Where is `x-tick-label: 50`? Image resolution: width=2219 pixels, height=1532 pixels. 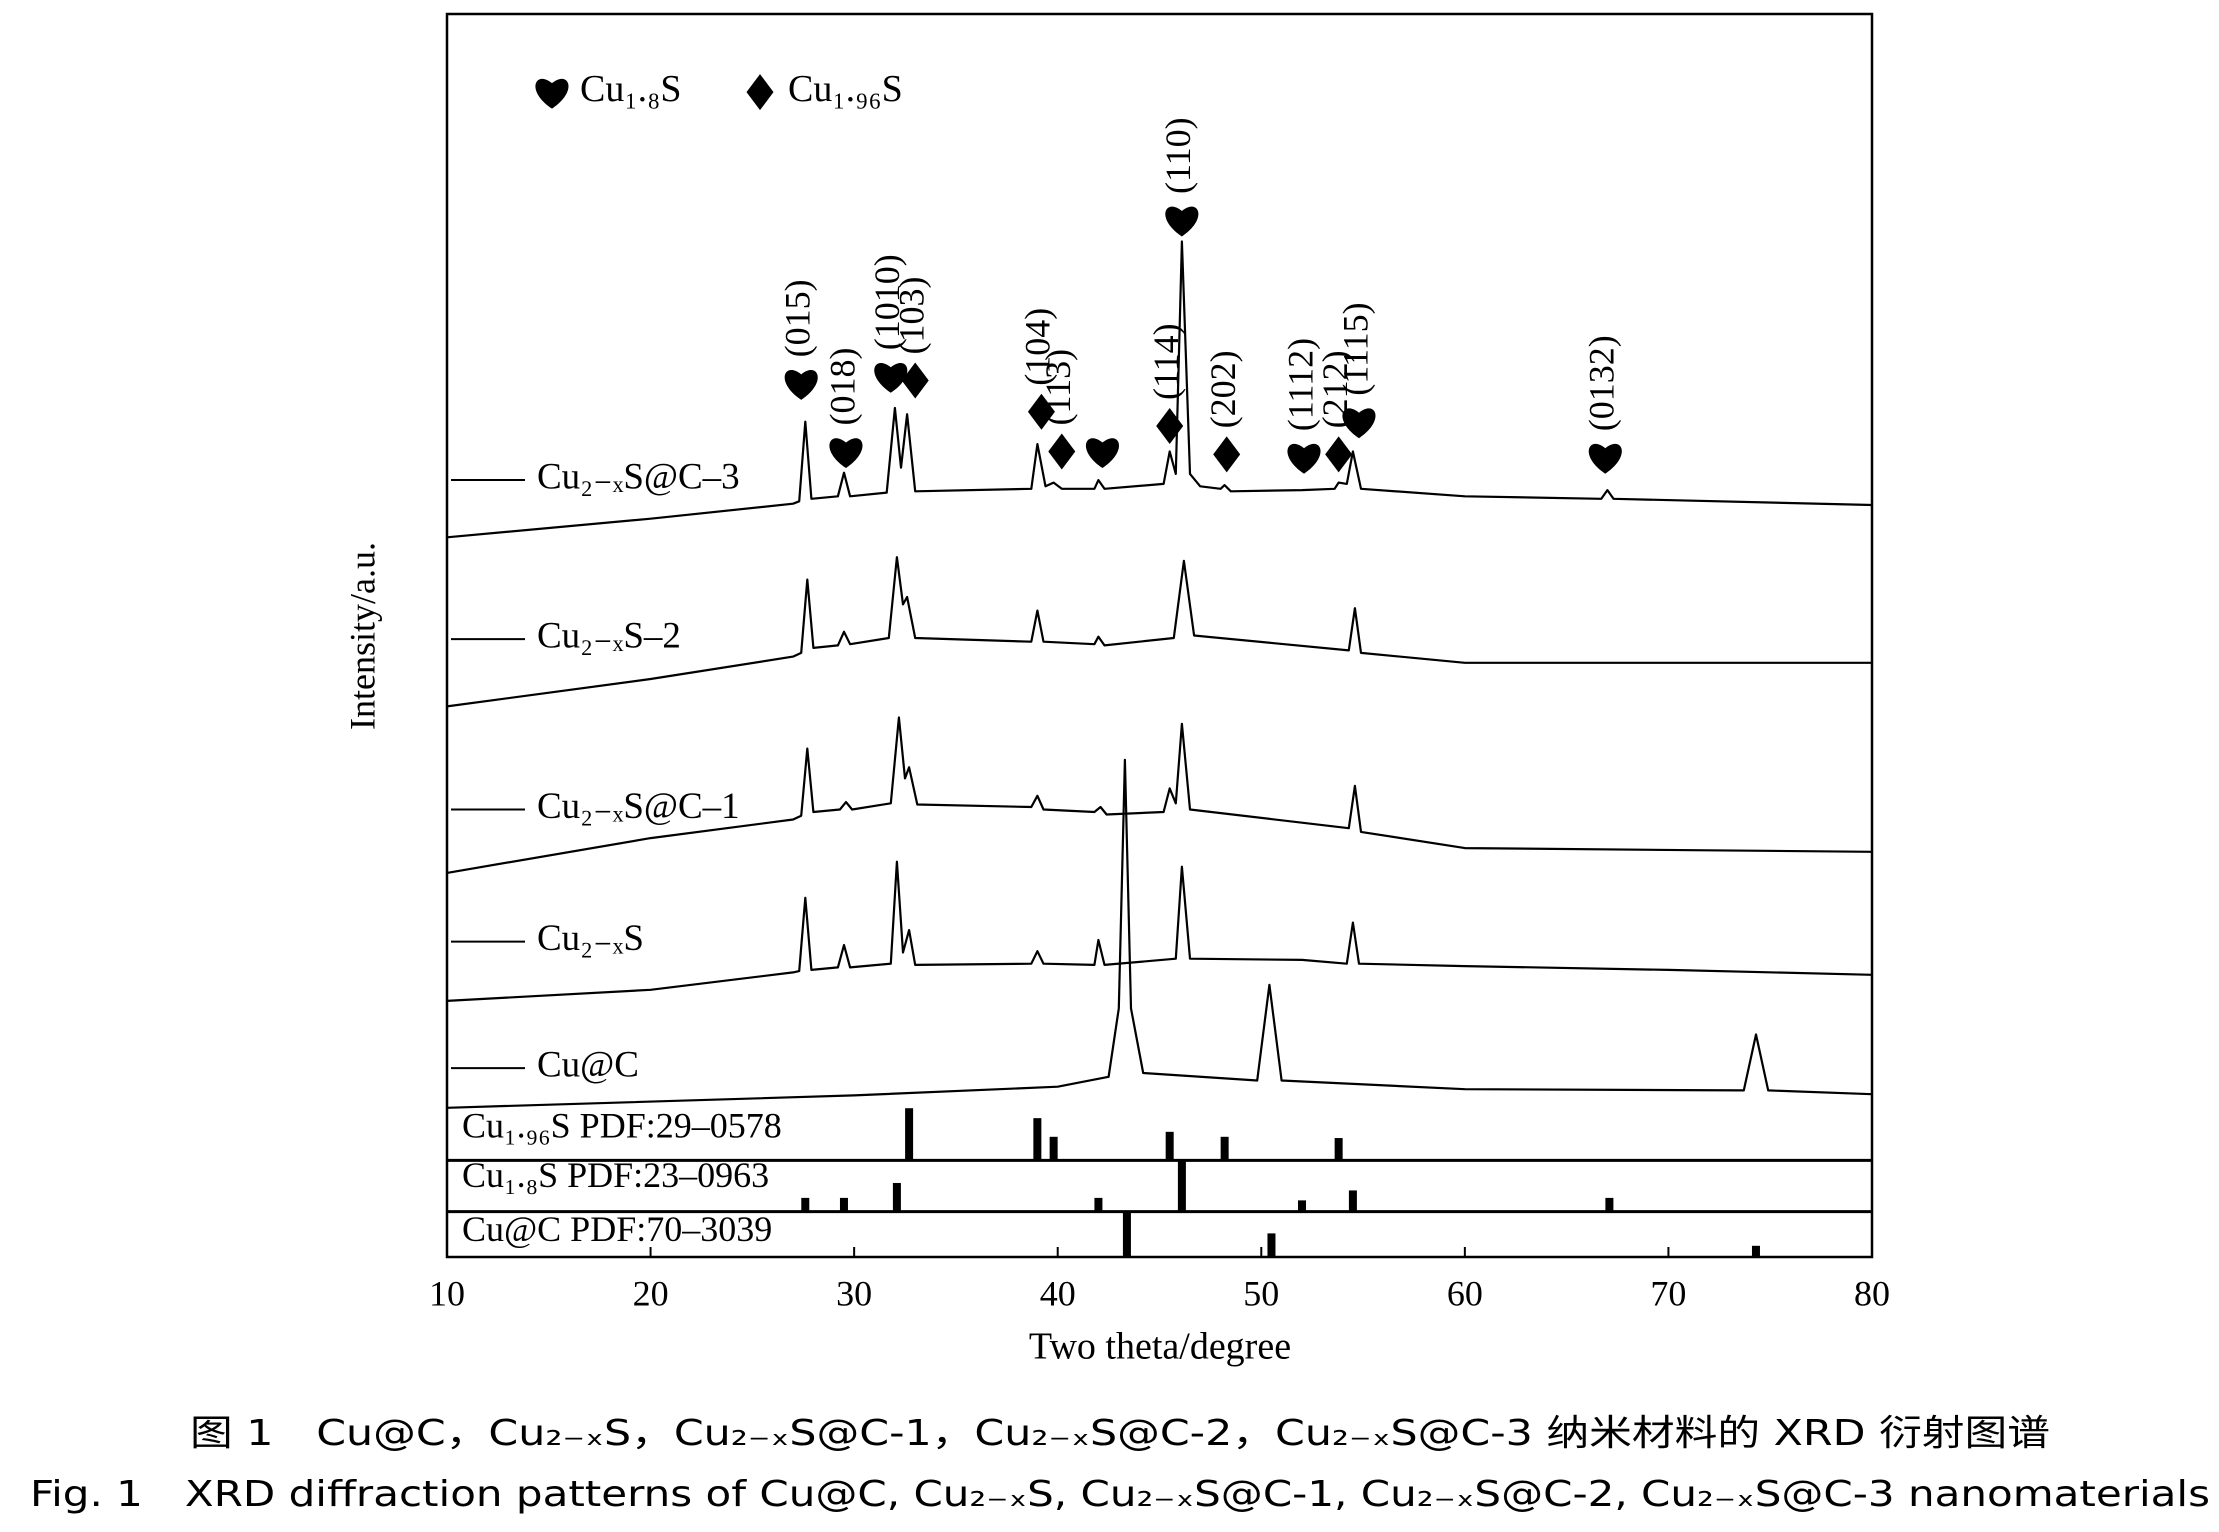 x-tick-label: 50 is located at coordinates (1261, 1293).